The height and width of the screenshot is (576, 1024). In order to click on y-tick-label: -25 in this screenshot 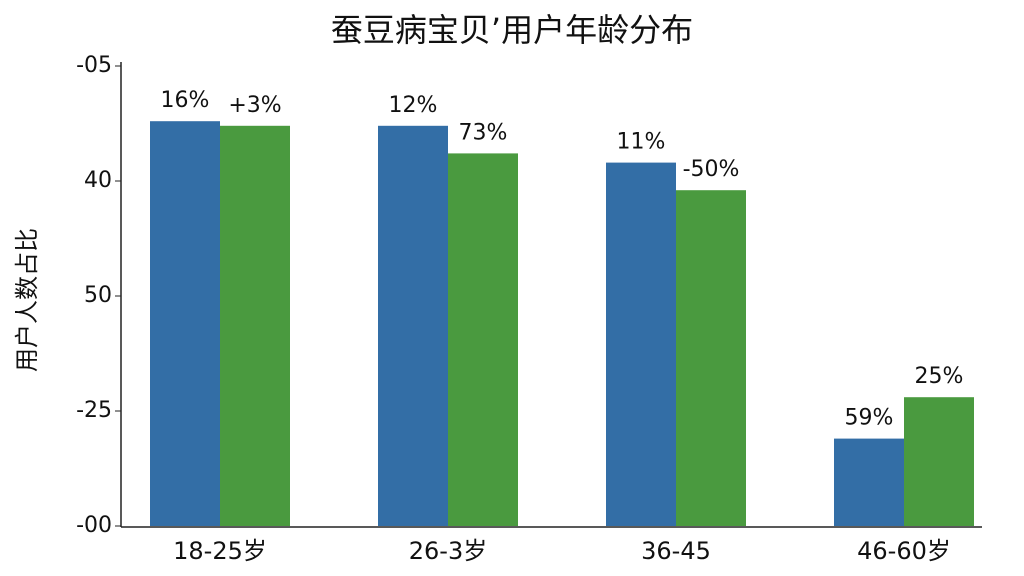, I will do `click(94, 410)`.